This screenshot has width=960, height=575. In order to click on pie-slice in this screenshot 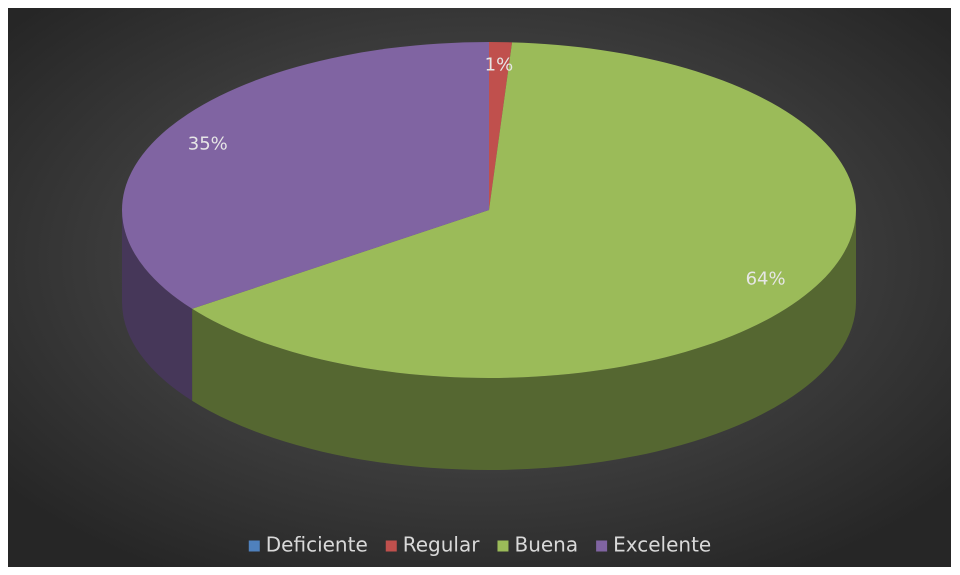, I will do `click(501, 126)`.